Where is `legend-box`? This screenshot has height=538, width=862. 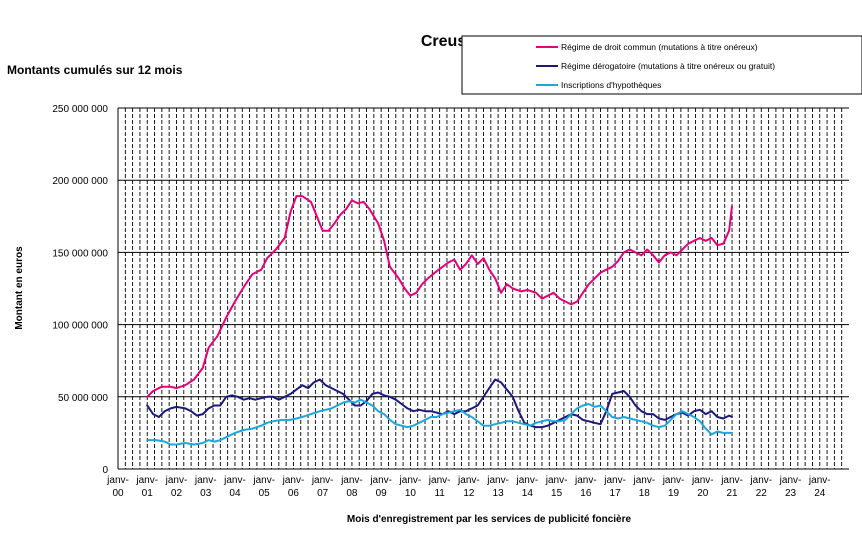 legend-box is located at coordinates (661, 65).